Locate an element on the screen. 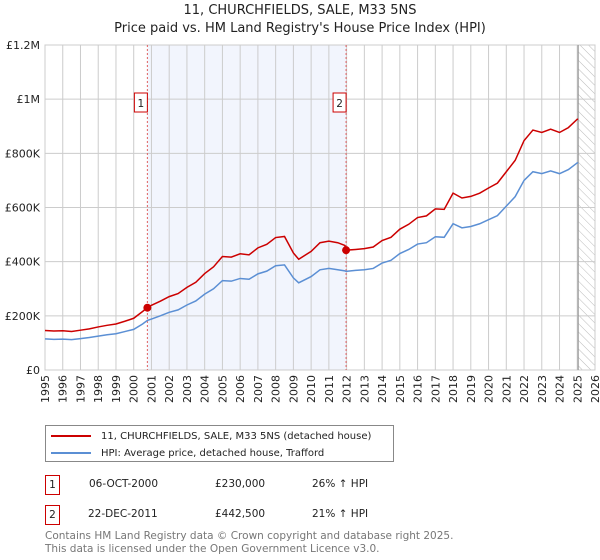  x-tick-label: 2008 is located at coordinates (276, 389).